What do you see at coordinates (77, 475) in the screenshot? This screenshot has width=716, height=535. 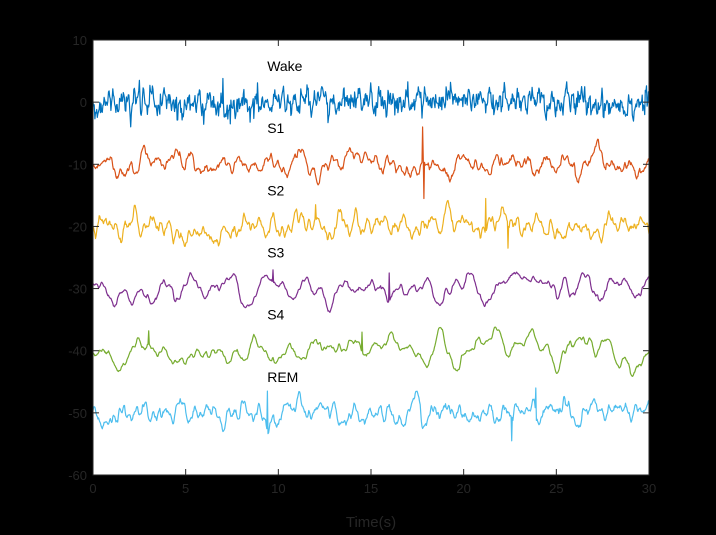 I see `y-tick-label: -60` at bounding box center [77, 475].